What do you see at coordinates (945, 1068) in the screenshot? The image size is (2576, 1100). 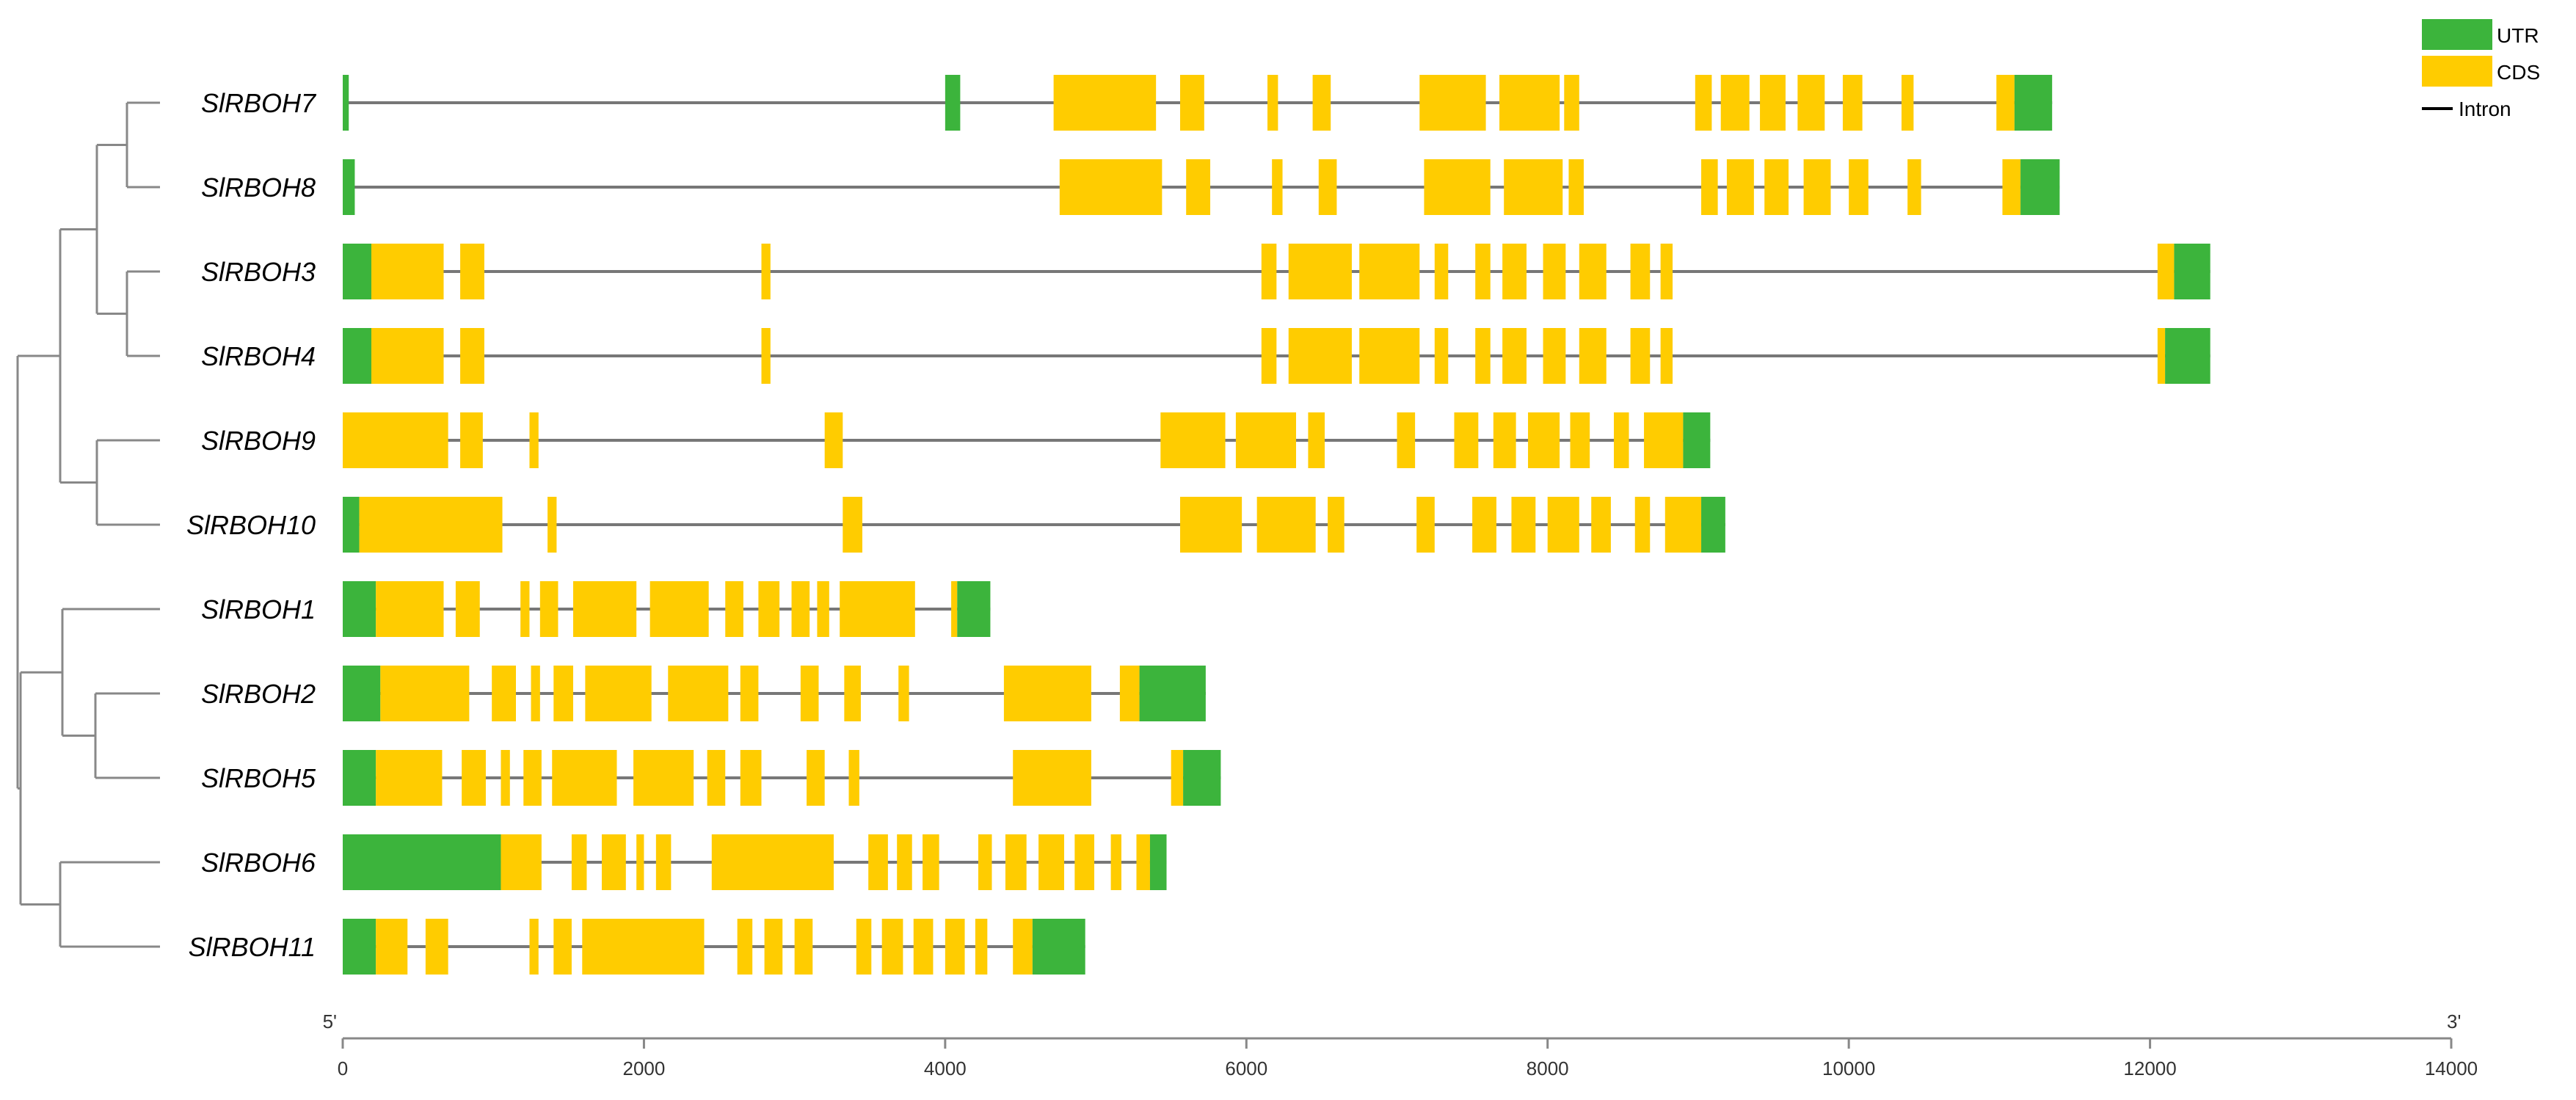 I see `axis-tick-label: 4000` at bounding box center [945, 1068].